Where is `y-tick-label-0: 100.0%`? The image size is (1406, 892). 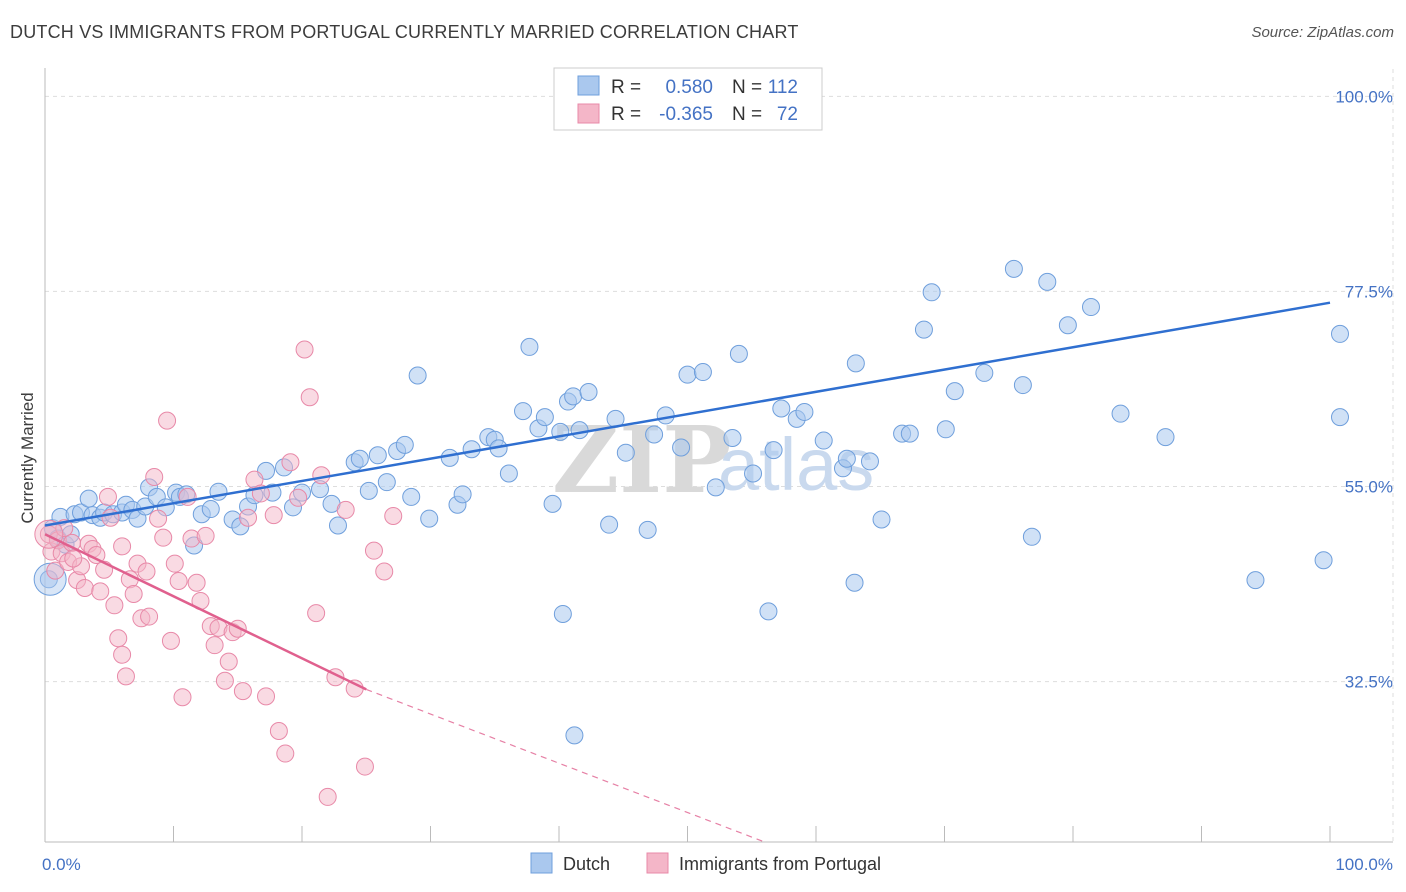
y-tick-label-0: 100.0% is located at coordinates (1364, 96).